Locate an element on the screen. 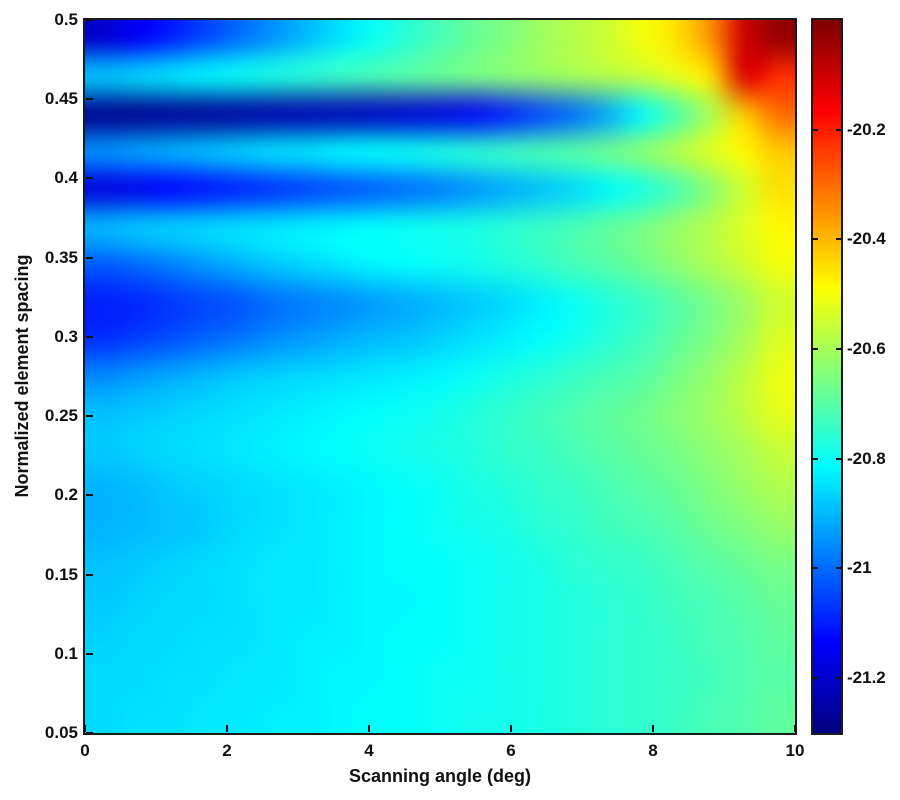  y-tick-label: 0.15 is located at coordinates (61, 574).